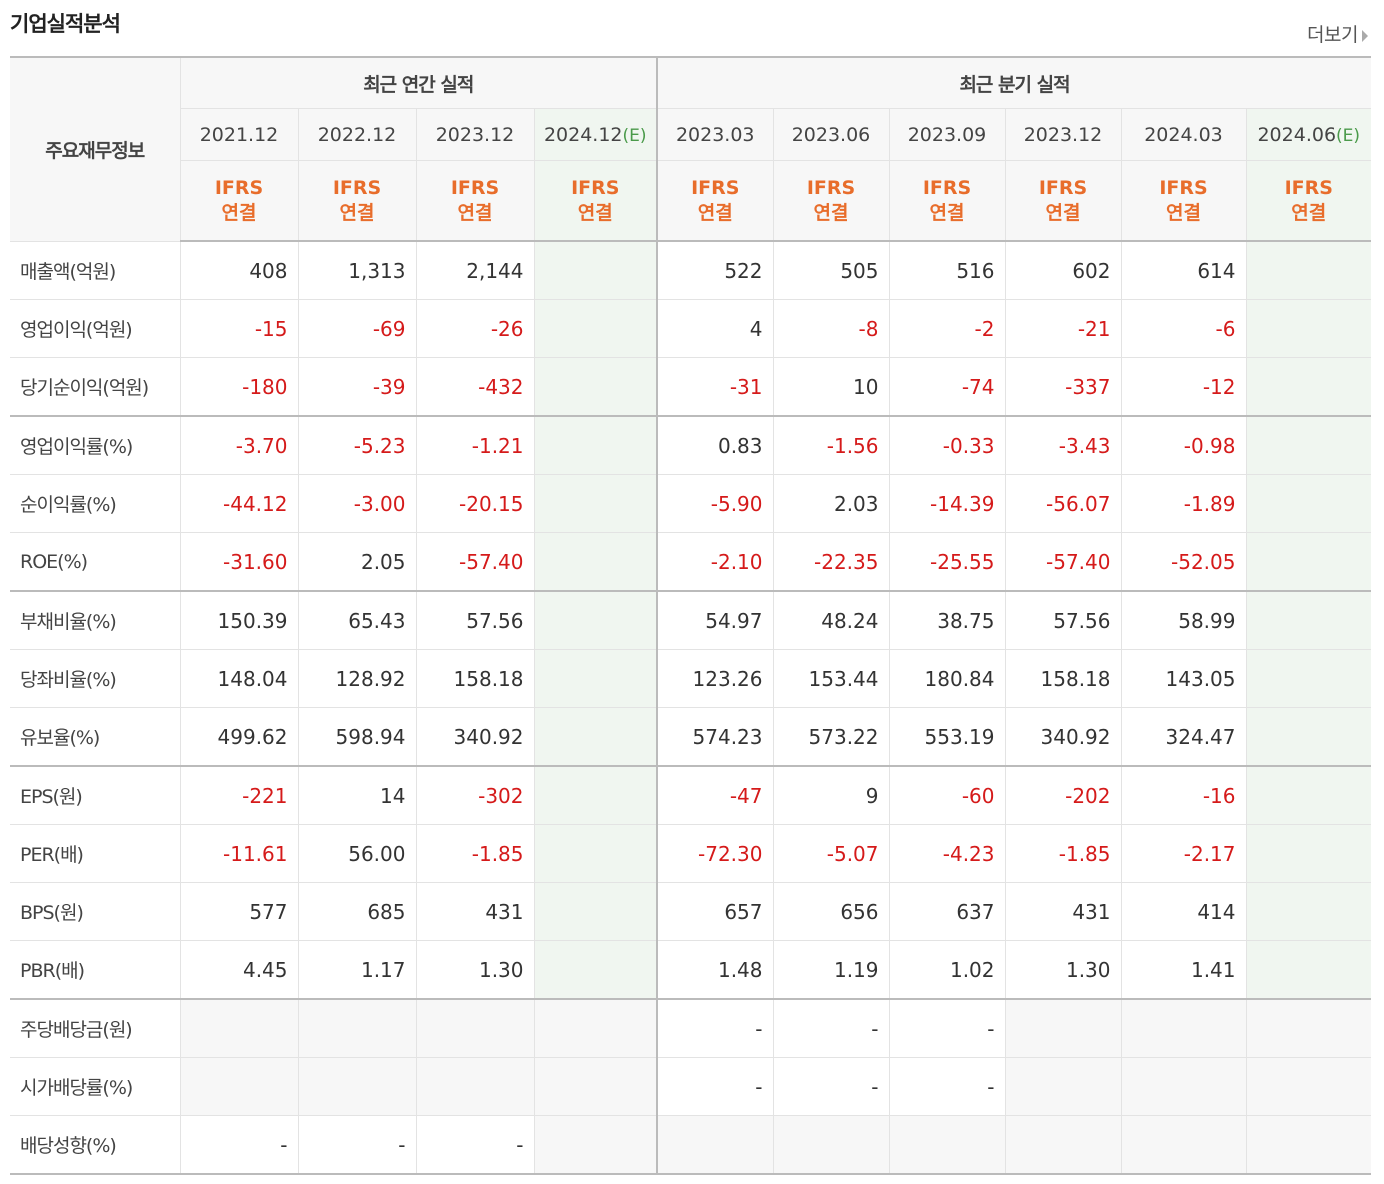 This screenshot has height=1184, width=1384. I want to click on value-cell: -180, so click(238, 387).